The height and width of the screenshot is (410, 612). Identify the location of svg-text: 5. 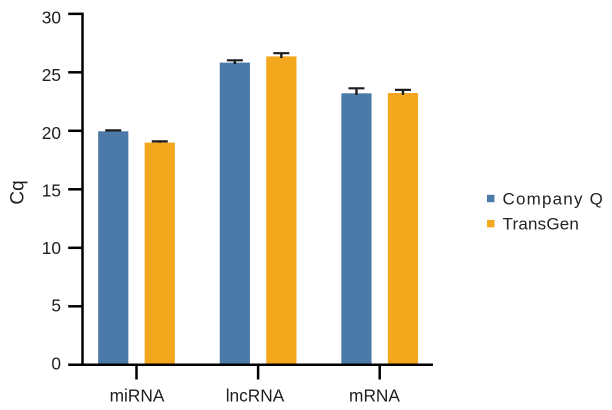
(56, 306).